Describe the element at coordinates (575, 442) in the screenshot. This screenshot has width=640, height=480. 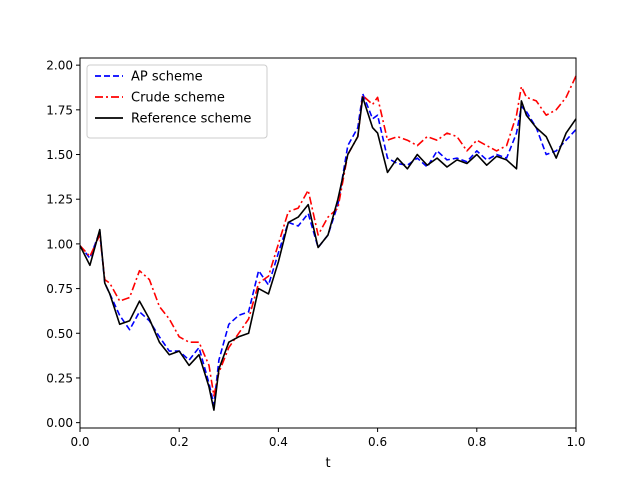
I see `x-tick-label: 1.0` at that location.